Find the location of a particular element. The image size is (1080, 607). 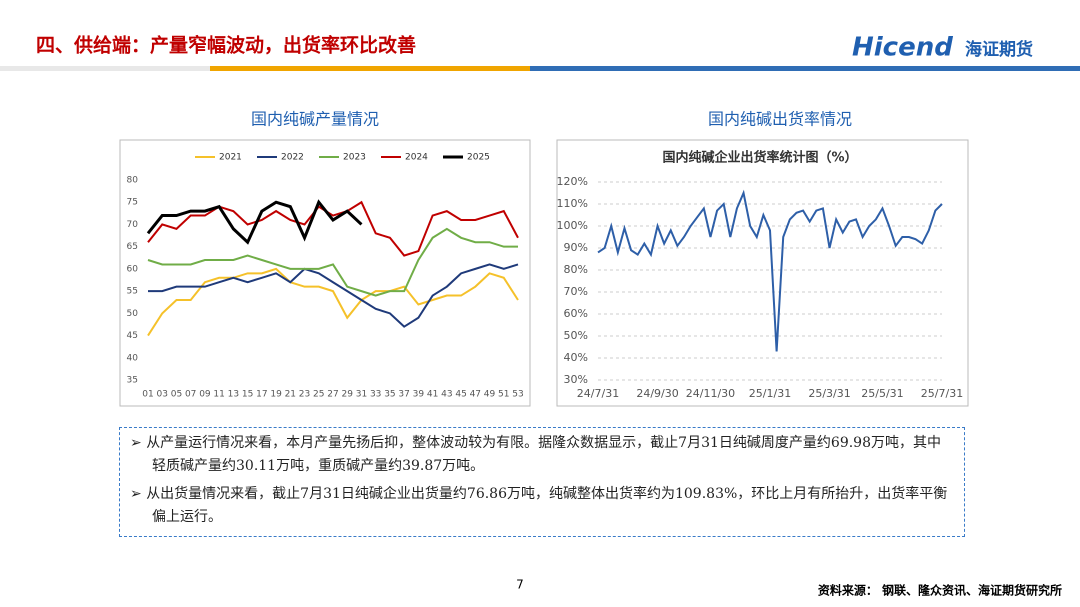

source: 资料来源： 钢联、隆众资讯、海证期货研究所 is located at coordinates (940, 590).